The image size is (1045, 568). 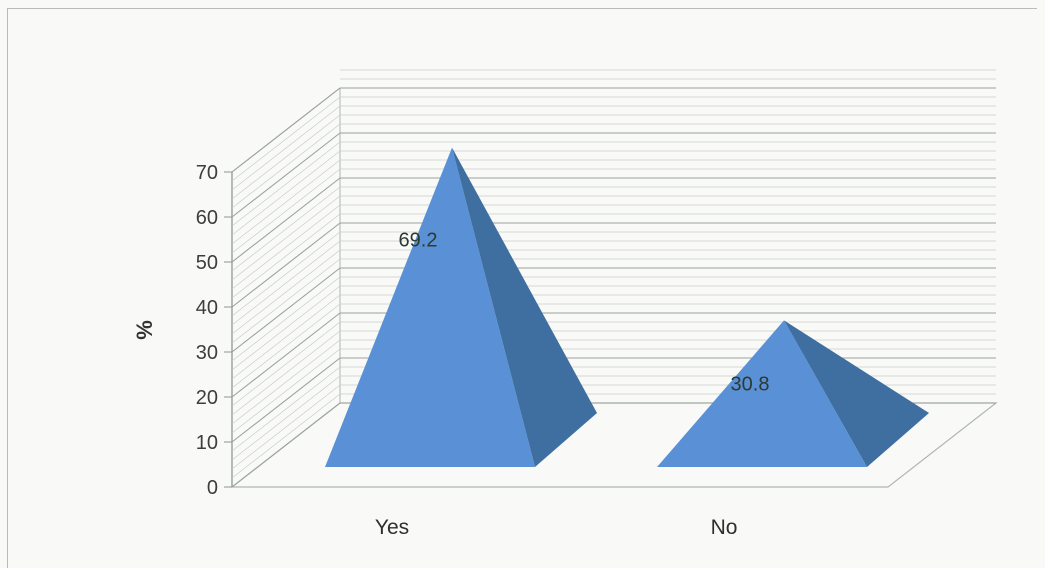 What do you see at coordinates (392, 527) in the screenshot?
I see `x-category-label: Yes` at bounding box center [392, 527].